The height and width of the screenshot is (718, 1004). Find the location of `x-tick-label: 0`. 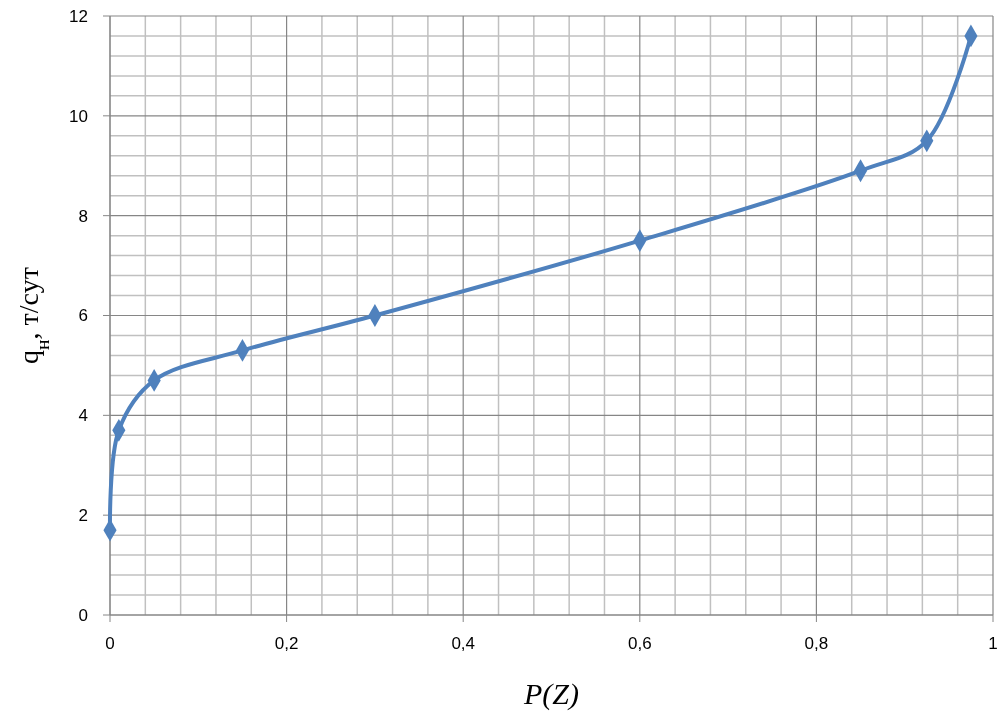

x-tick-label: 0 is located at coordinates (110, 643).